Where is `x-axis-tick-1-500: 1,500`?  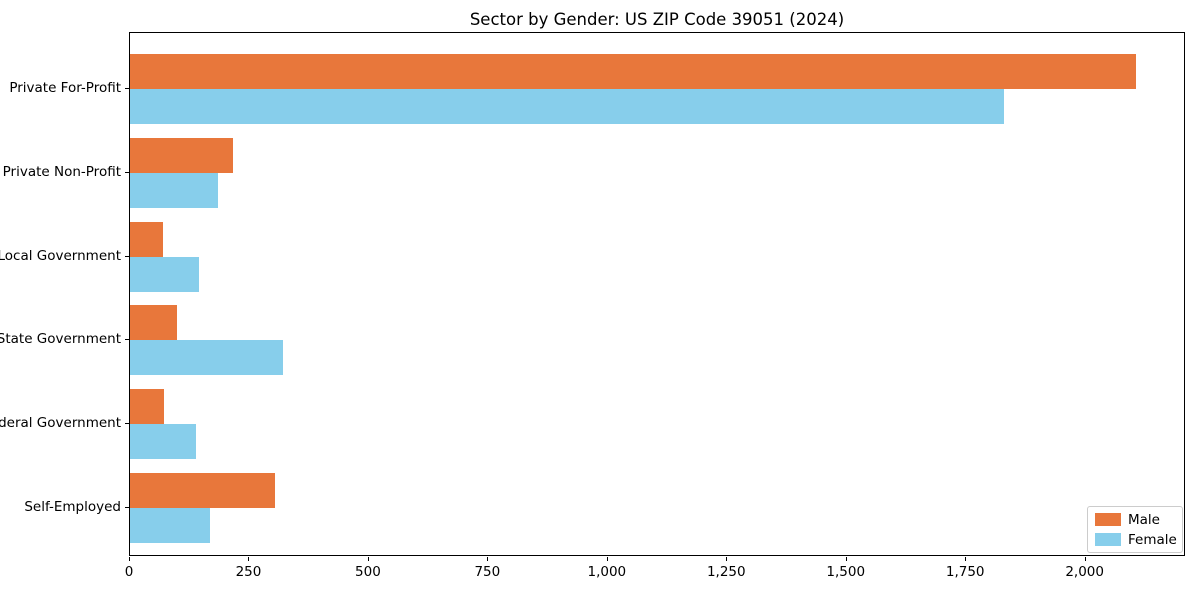
x-axis-tick-1-500: 1,500 is located at coordinates (846, 572).